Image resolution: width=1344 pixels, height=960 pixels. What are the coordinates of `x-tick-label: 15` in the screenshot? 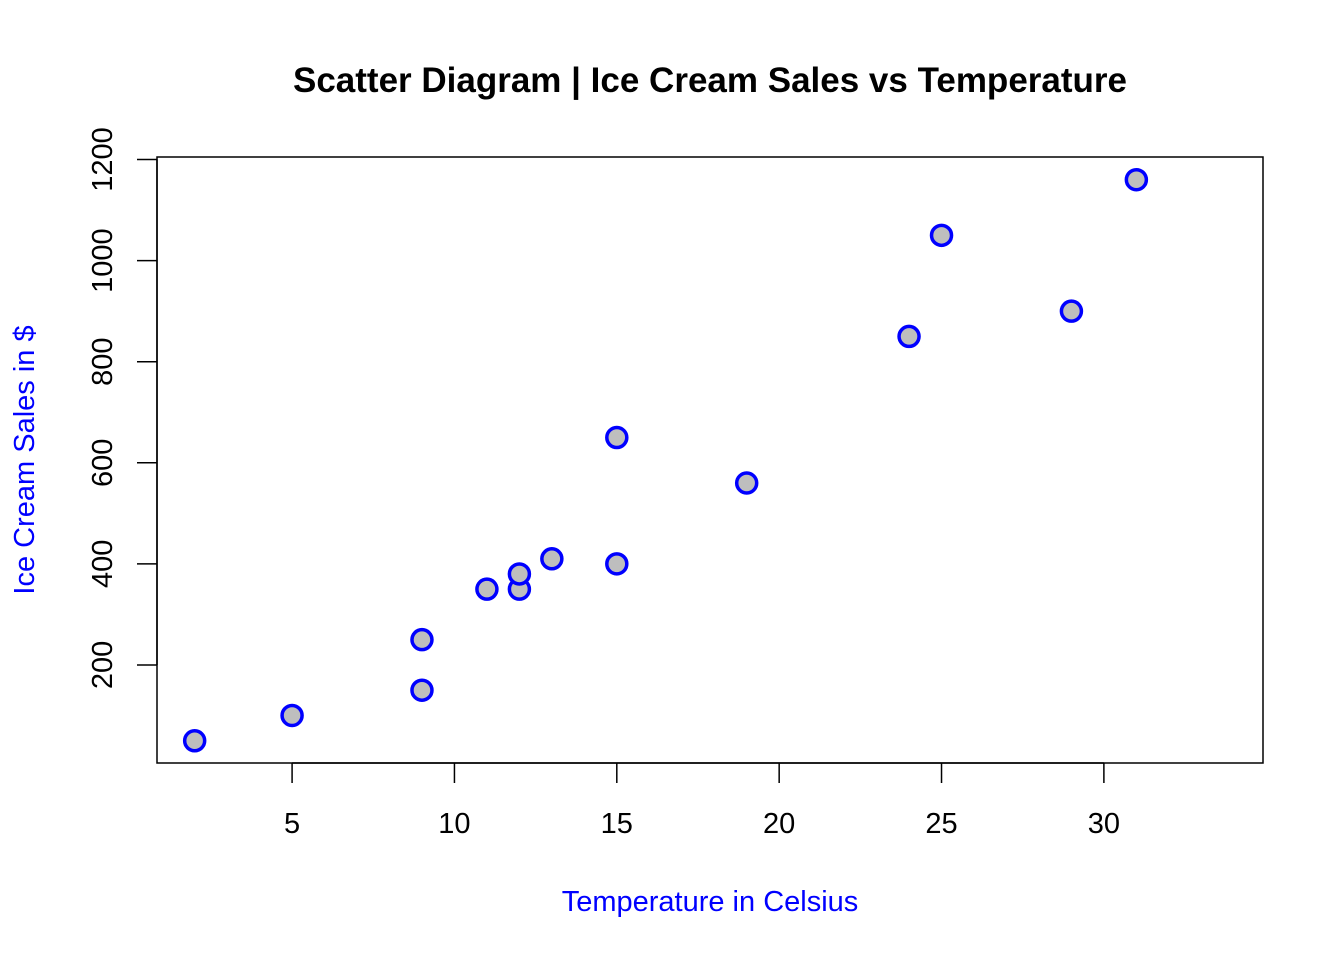 It's located at (617, 824).